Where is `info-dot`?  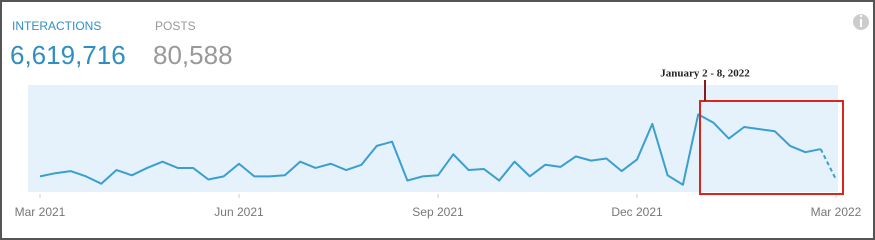 info-dot is located at coordinates (861, 16).